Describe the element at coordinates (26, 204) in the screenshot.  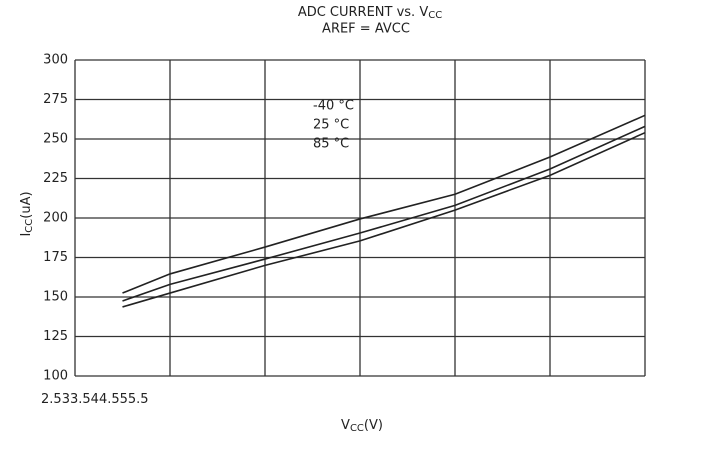
I see `y-label-unit: (uA)` at that location.